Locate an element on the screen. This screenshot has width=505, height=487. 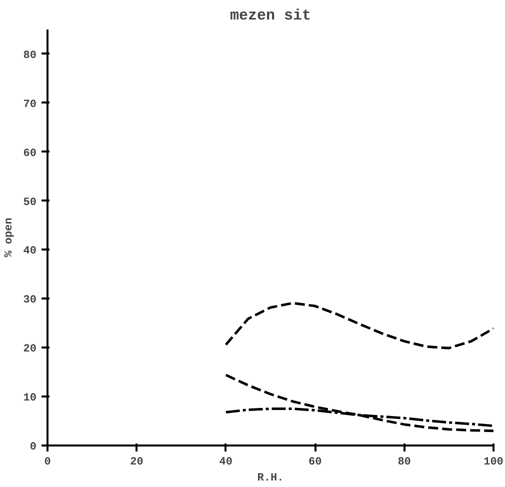
x-tick-label: 20 is located at coordinates (137, 462).